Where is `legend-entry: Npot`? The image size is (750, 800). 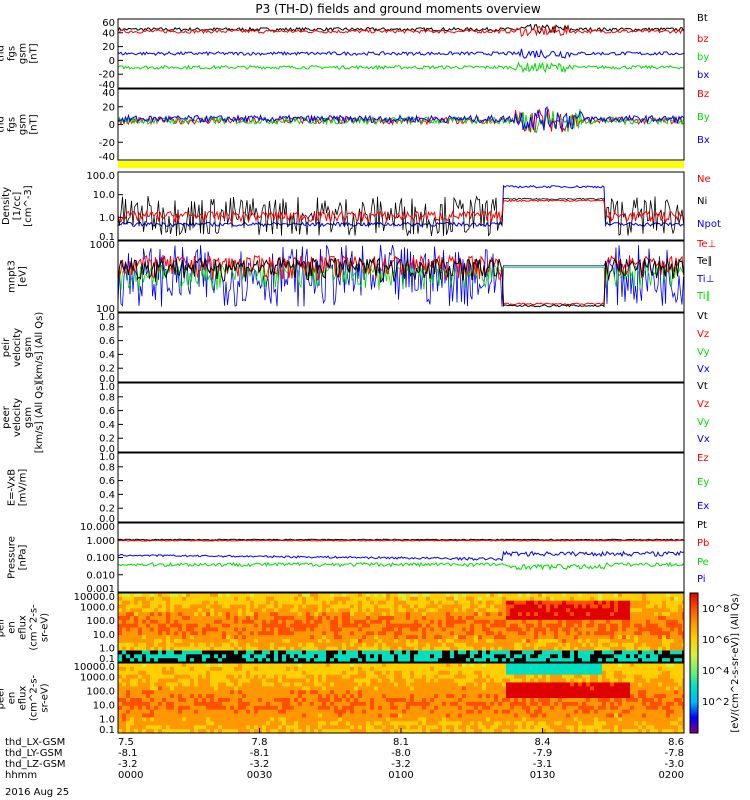 legend-entry: Npot is located at coordinates (709, 224).